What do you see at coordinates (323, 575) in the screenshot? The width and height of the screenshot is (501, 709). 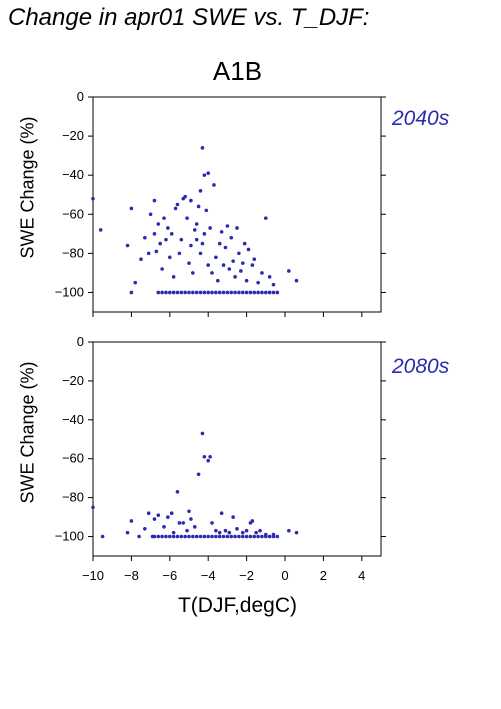 I see `x-tick-label: 2` at bounding box center [323, 575].